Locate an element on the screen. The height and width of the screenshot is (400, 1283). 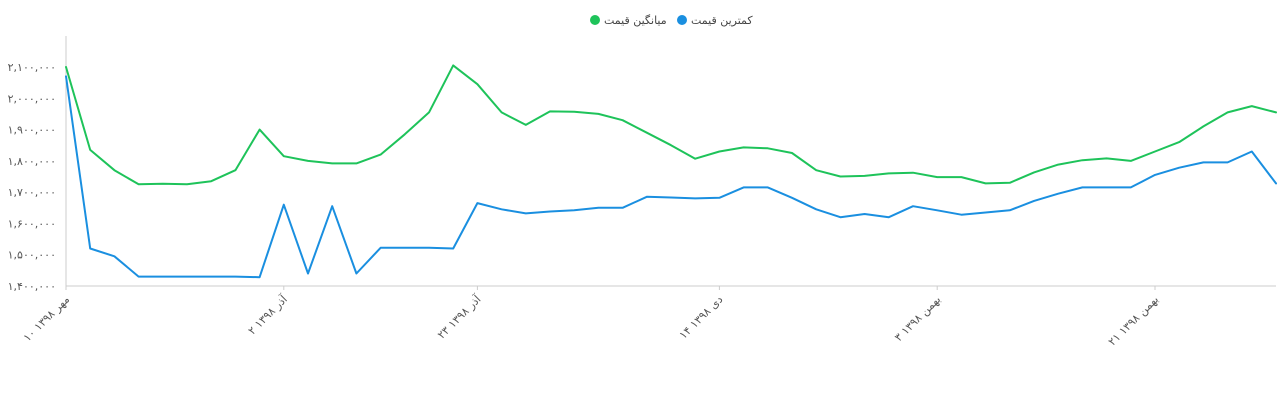
y-tick-label: ۲,۱۰۰,۰۰۰ is located at coordinates (32, 67).